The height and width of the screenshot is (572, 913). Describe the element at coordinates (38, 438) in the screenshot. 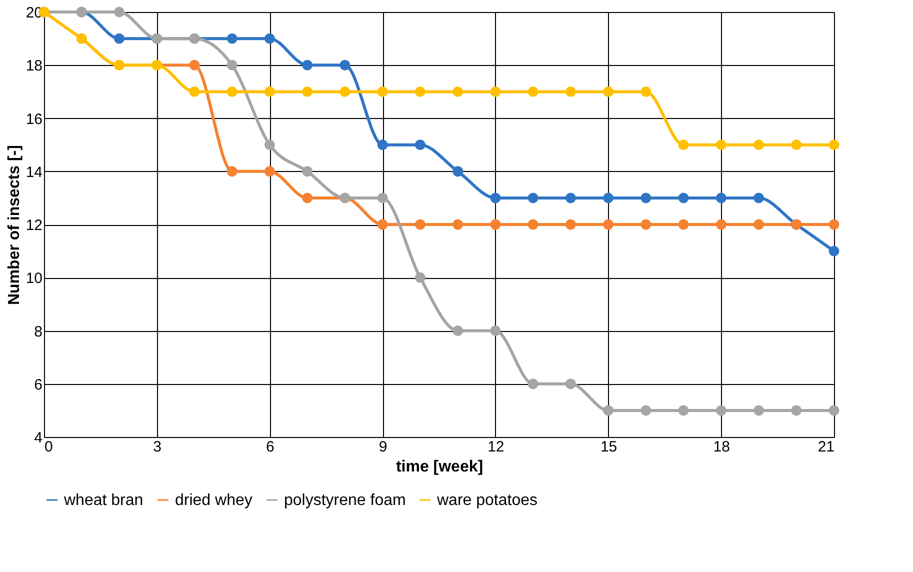

I see `y-tick-label: 4` at that location.